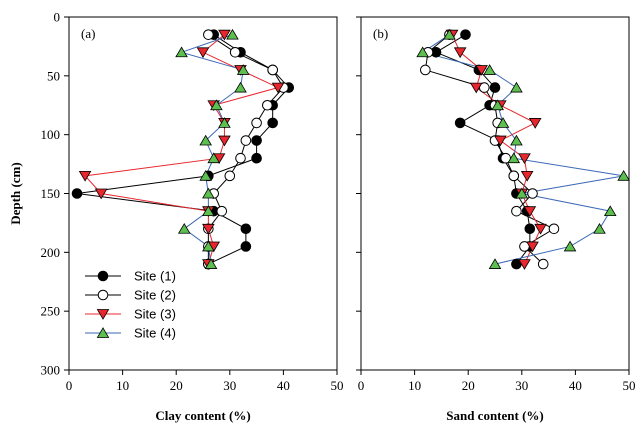 The image size is (635, 431). What do you see at coordinates (51, 134) in the screenshot?
I see `y-tick-label: 100` at bounding box center [51, 134].